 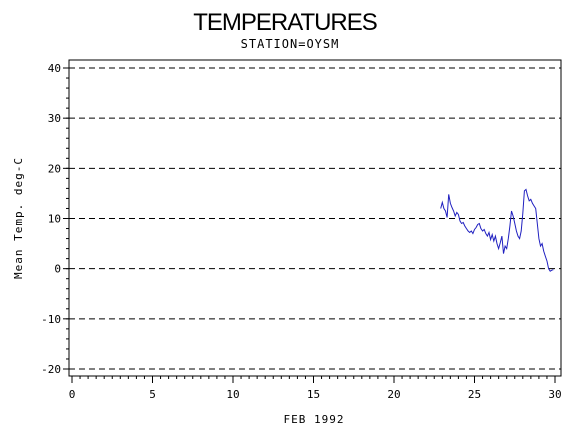 I want to click on series-line, so click(x=497, y=230).